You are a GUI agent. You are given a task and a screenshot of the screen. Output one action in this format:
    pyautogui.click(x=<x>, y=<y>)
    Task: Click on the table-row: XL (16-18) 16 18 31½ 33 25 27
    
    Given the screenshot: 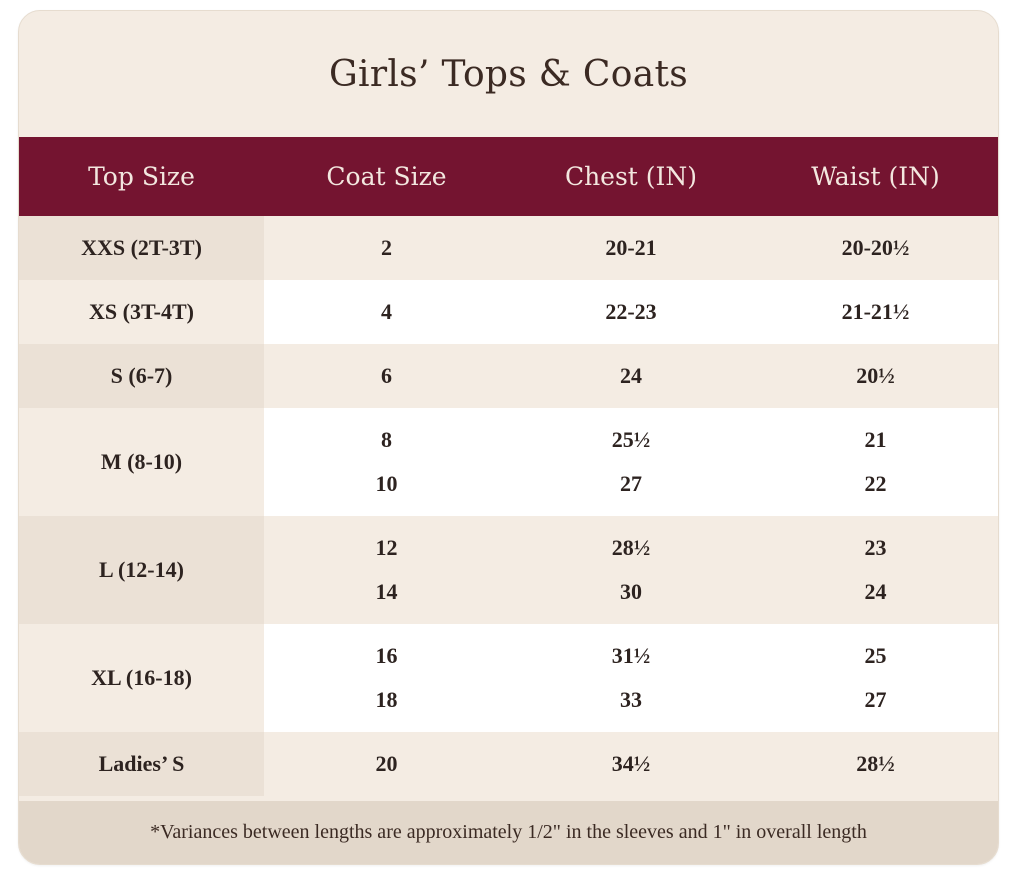 What is the action you would take?
    pyautogui.click(x=508, y=678)
    